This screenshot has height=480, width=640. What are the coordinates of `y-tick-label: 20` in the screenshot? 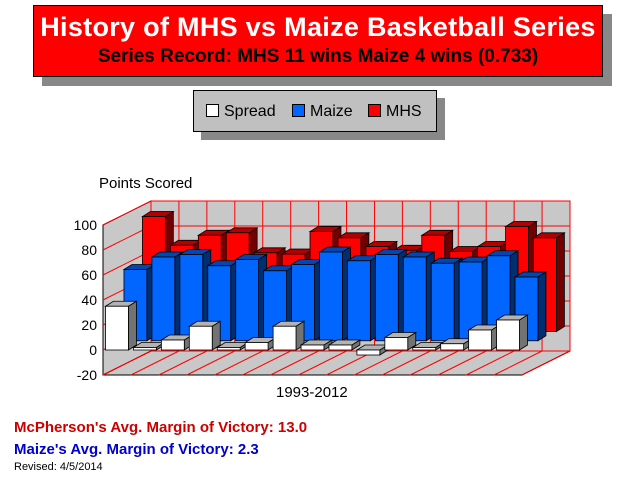 It's located at (89, 325).